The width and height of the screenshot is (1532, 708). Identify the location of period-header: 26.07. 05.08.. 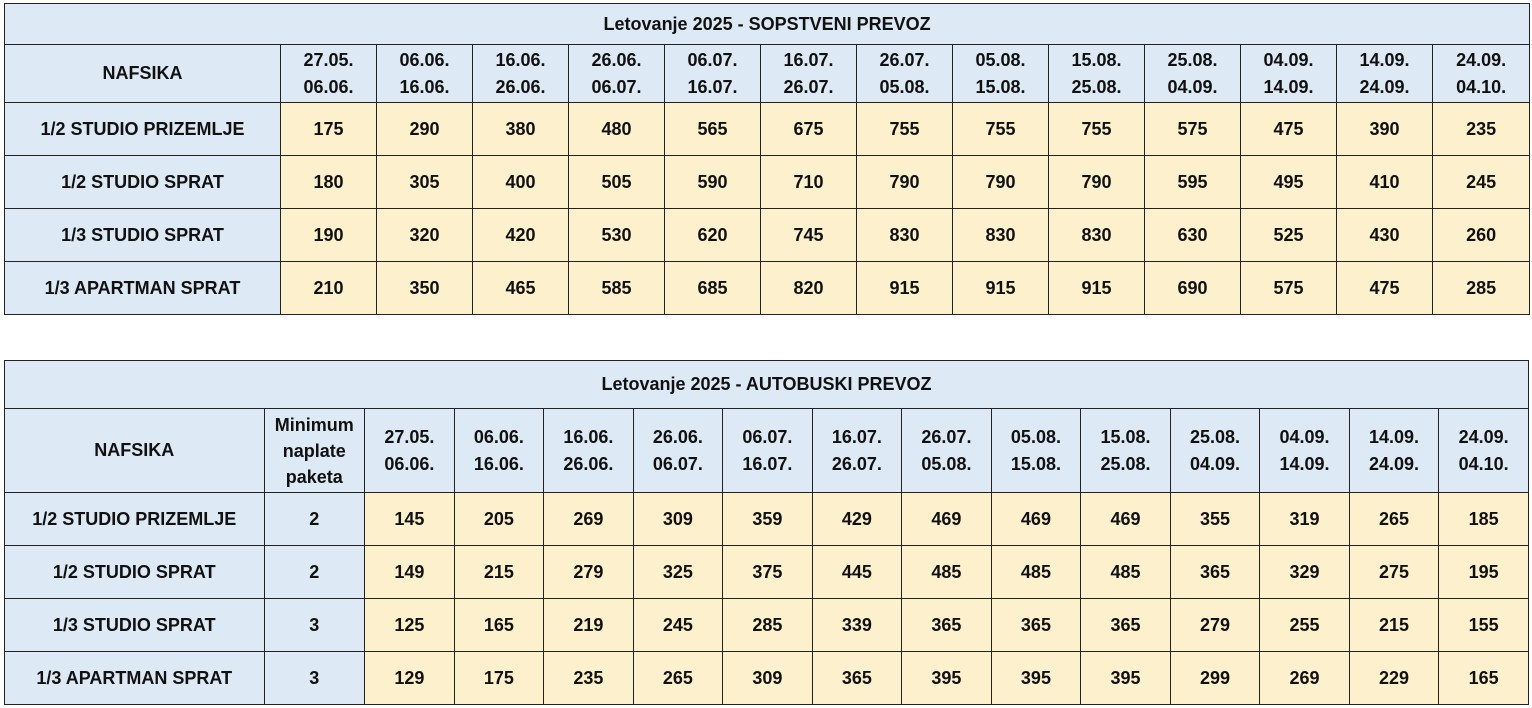
(946, 450).